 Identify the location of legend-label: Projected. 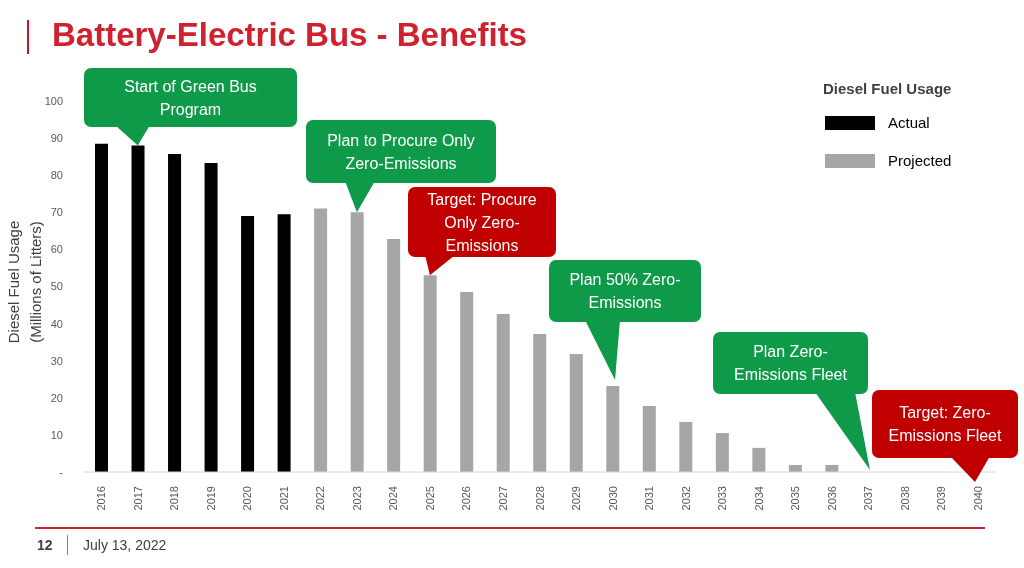
(920, 160).